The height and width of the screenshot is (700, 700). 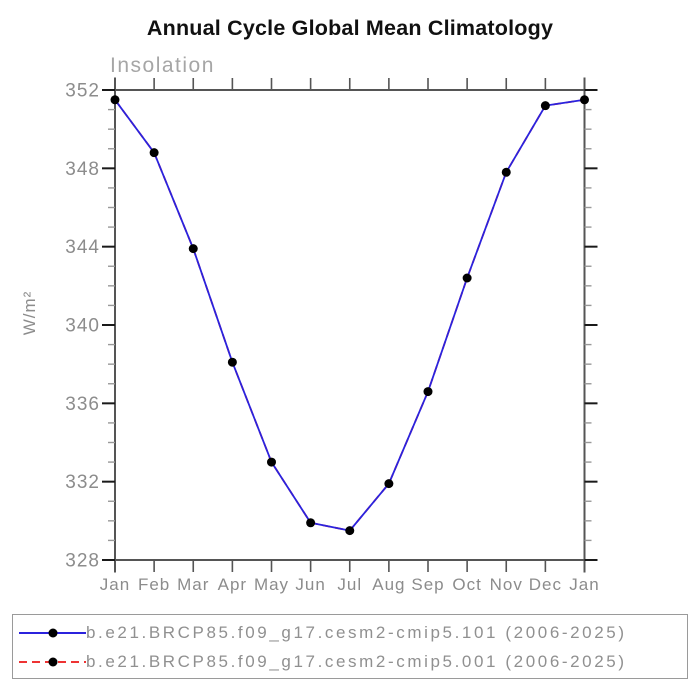 What do you see at coordinates (82, 247) in the screenshot?
I see `y-tick-label: 344` at bounding box center [82, 247].